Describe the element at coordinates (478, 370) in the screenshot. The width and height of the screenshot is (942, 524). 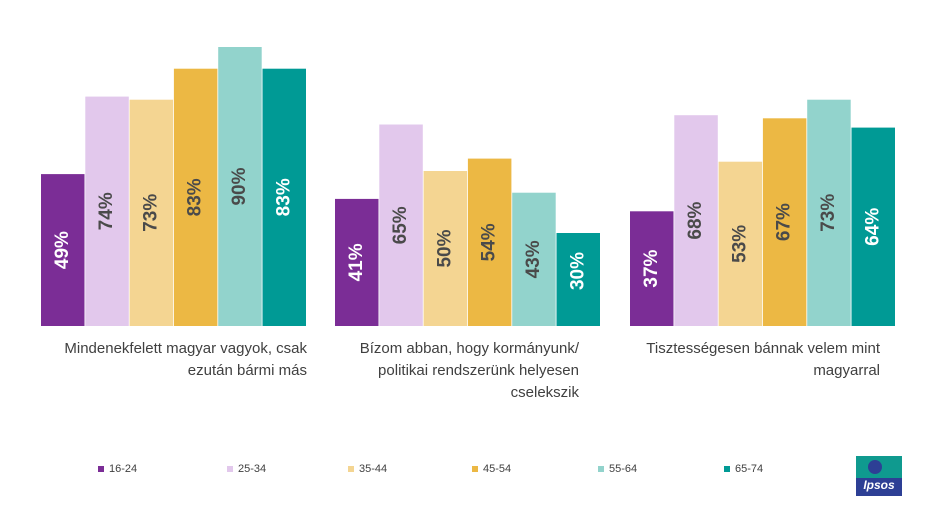
I see `category-label-line: politikai rendszerünk helyesen` at that location.